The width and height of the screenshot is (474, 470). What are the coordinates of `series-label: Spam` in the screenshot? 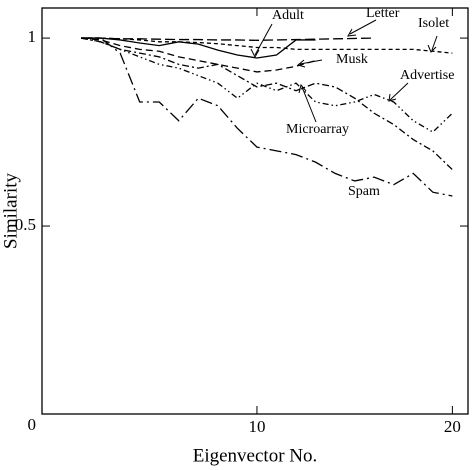 It's located at (364, 191).